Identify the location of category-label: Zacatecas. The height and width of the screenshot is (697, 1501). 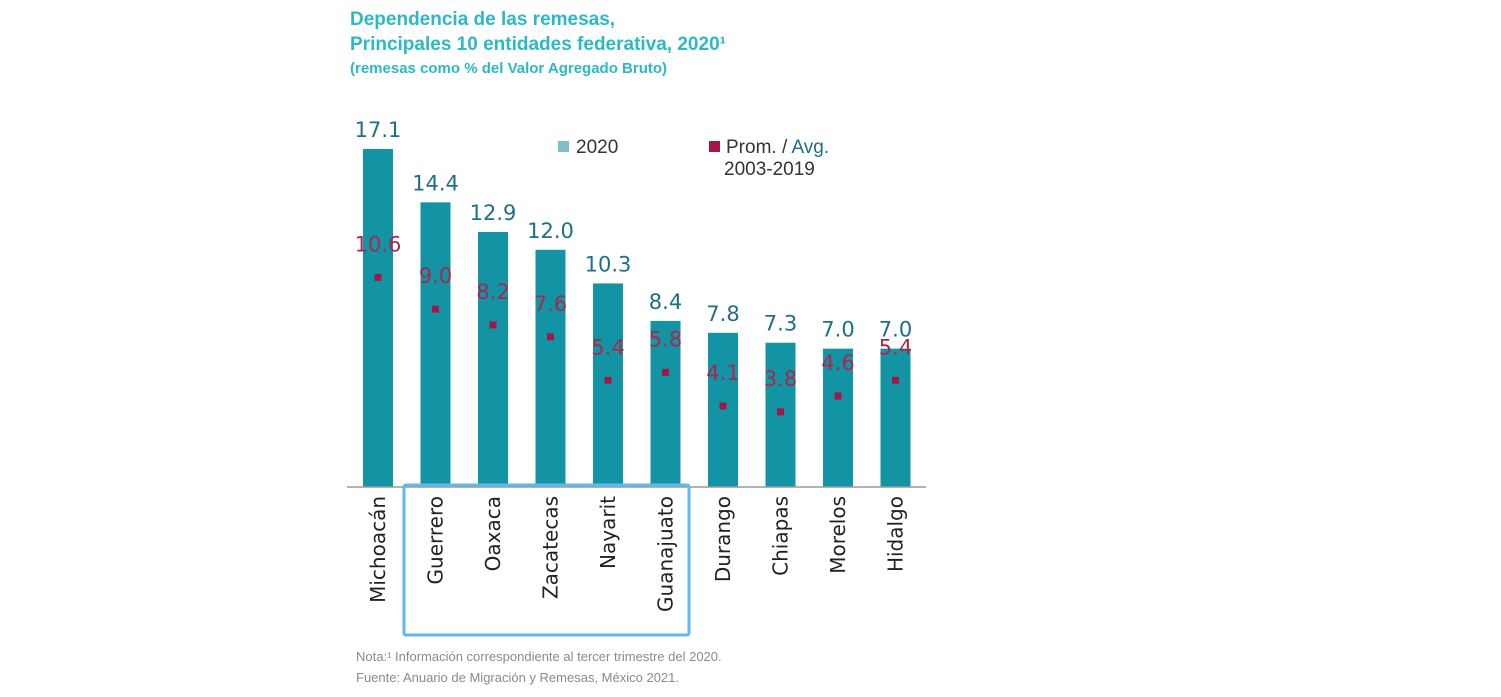
(551, 547).